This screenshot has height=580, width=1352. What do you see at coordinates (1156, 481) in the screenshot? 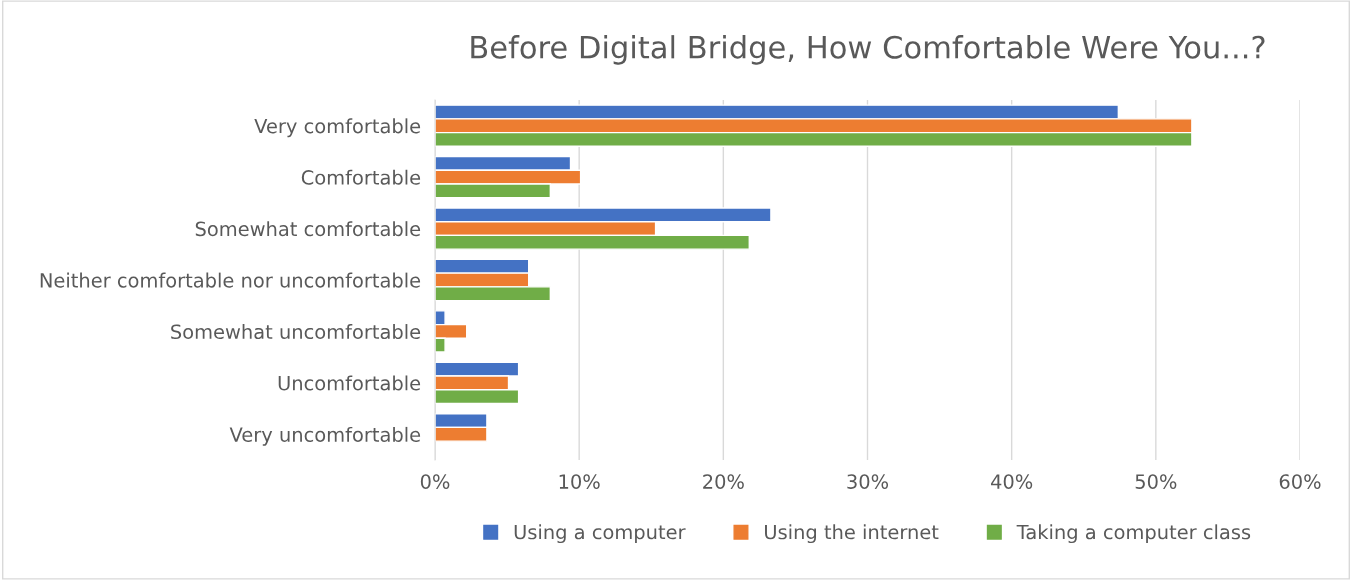
I see `x-tick-label: 50%` at bounding box center [1156, 481].